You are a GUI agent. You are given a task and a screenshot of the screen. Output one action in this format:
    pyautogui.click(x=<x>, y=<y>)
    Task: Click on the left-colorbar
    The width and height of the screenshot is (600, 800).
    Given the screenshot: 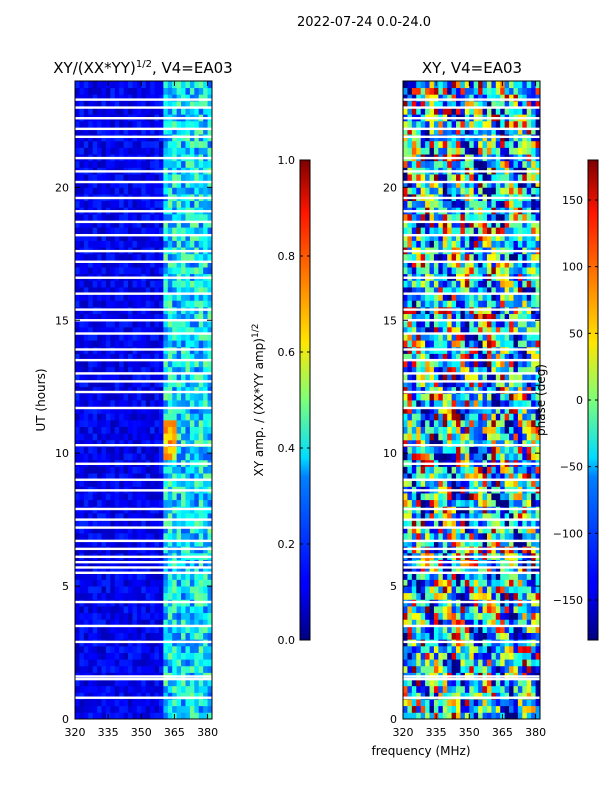 What is the action you would take?
    pyautogui.click(x=305, y=400)
    